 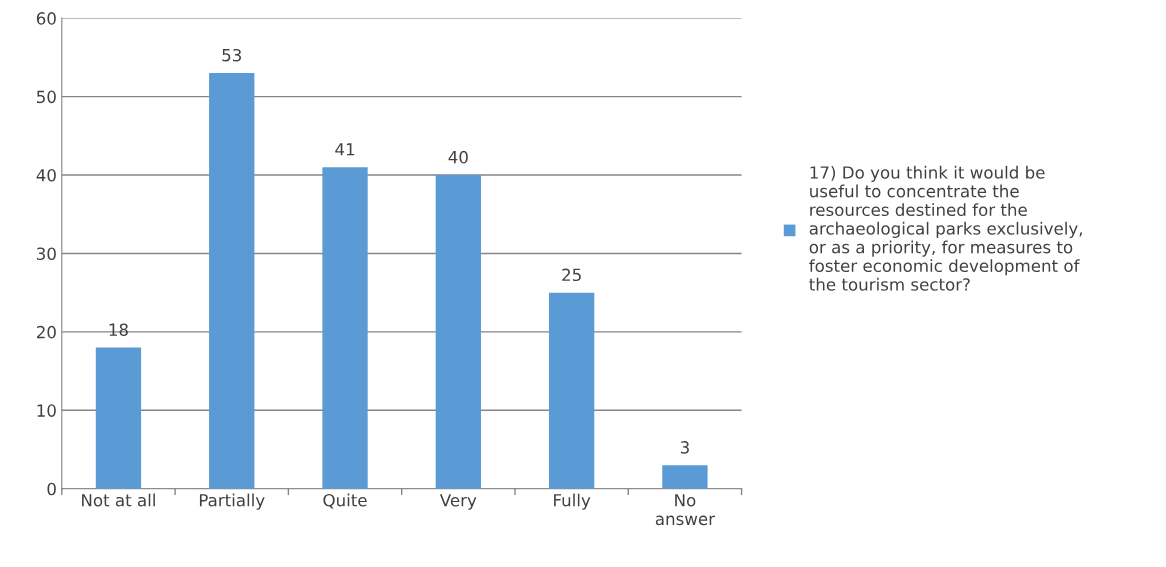 What do you see at coordinates (118, 500) in the screenshot?
I see `x-tick-label: Not at all` at bounding box center [118, 500].